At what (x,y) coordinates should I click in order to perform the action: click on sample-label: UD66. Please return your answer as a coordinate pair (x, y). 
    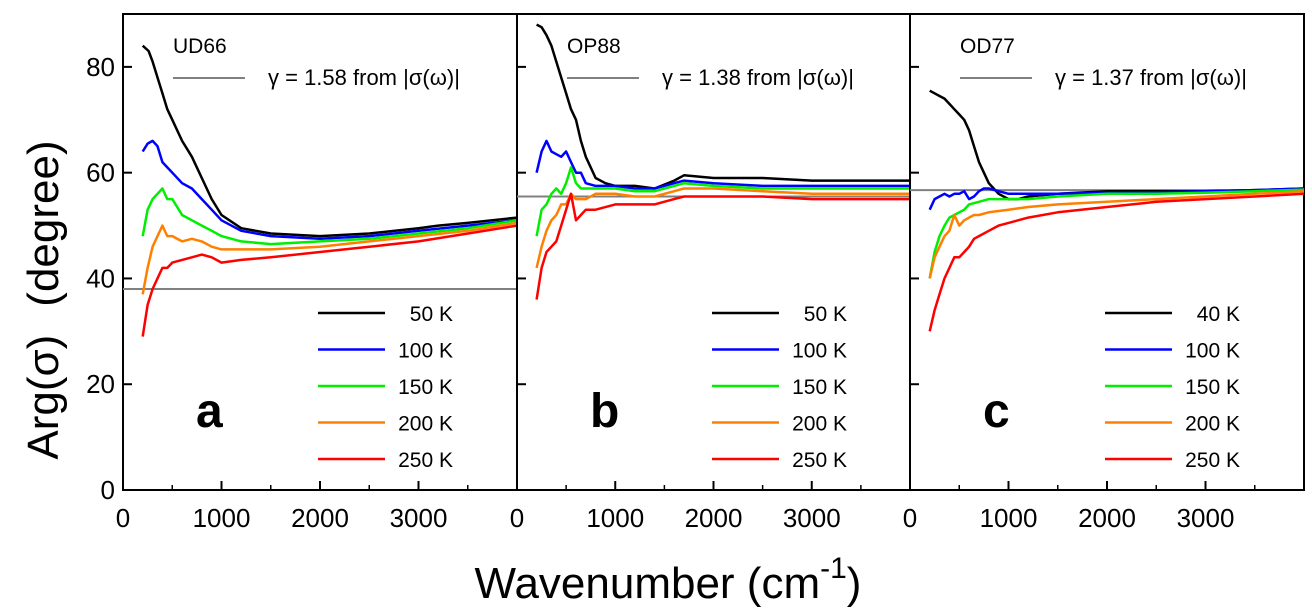
    Looking at the image, I should click on (200, 46).